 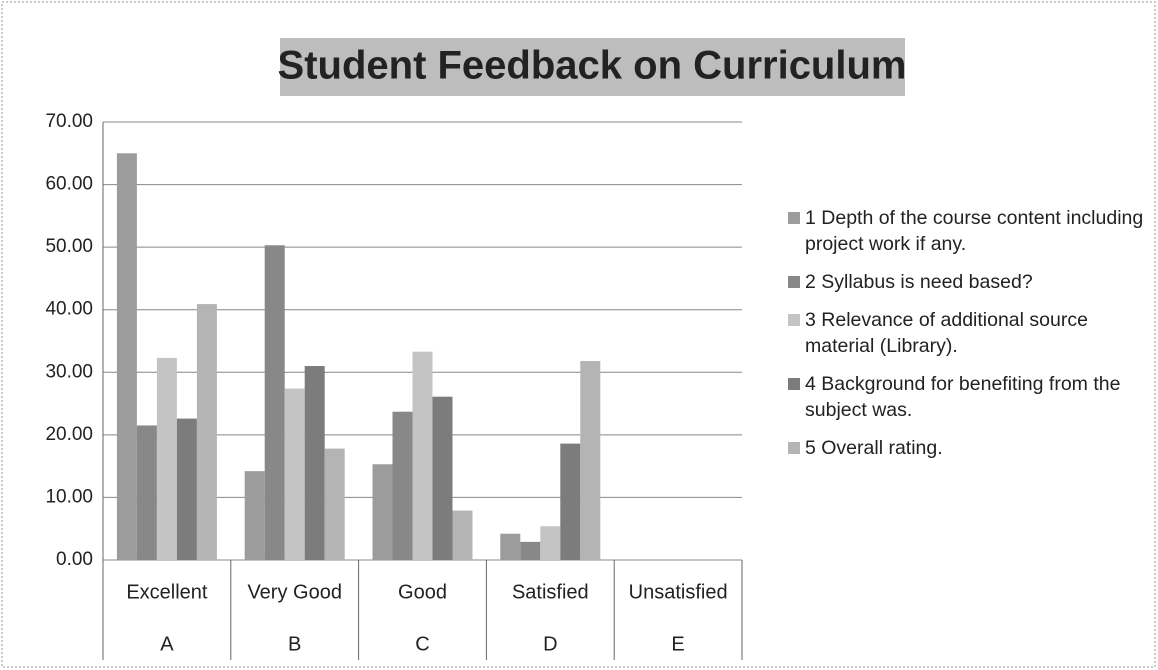 I want to click on x-tick-letter: A, so click(x=167, y=644).